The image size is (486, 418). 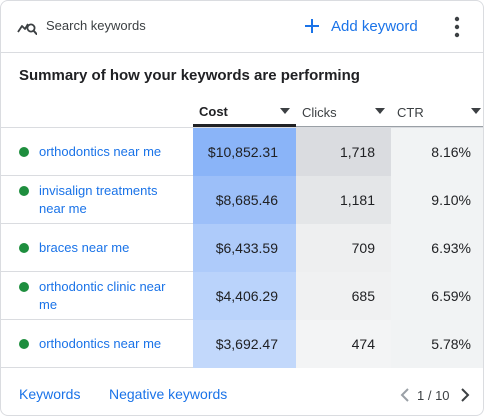 I want to click on ctr-cell: 6.93%, so click(x=437, y=248).